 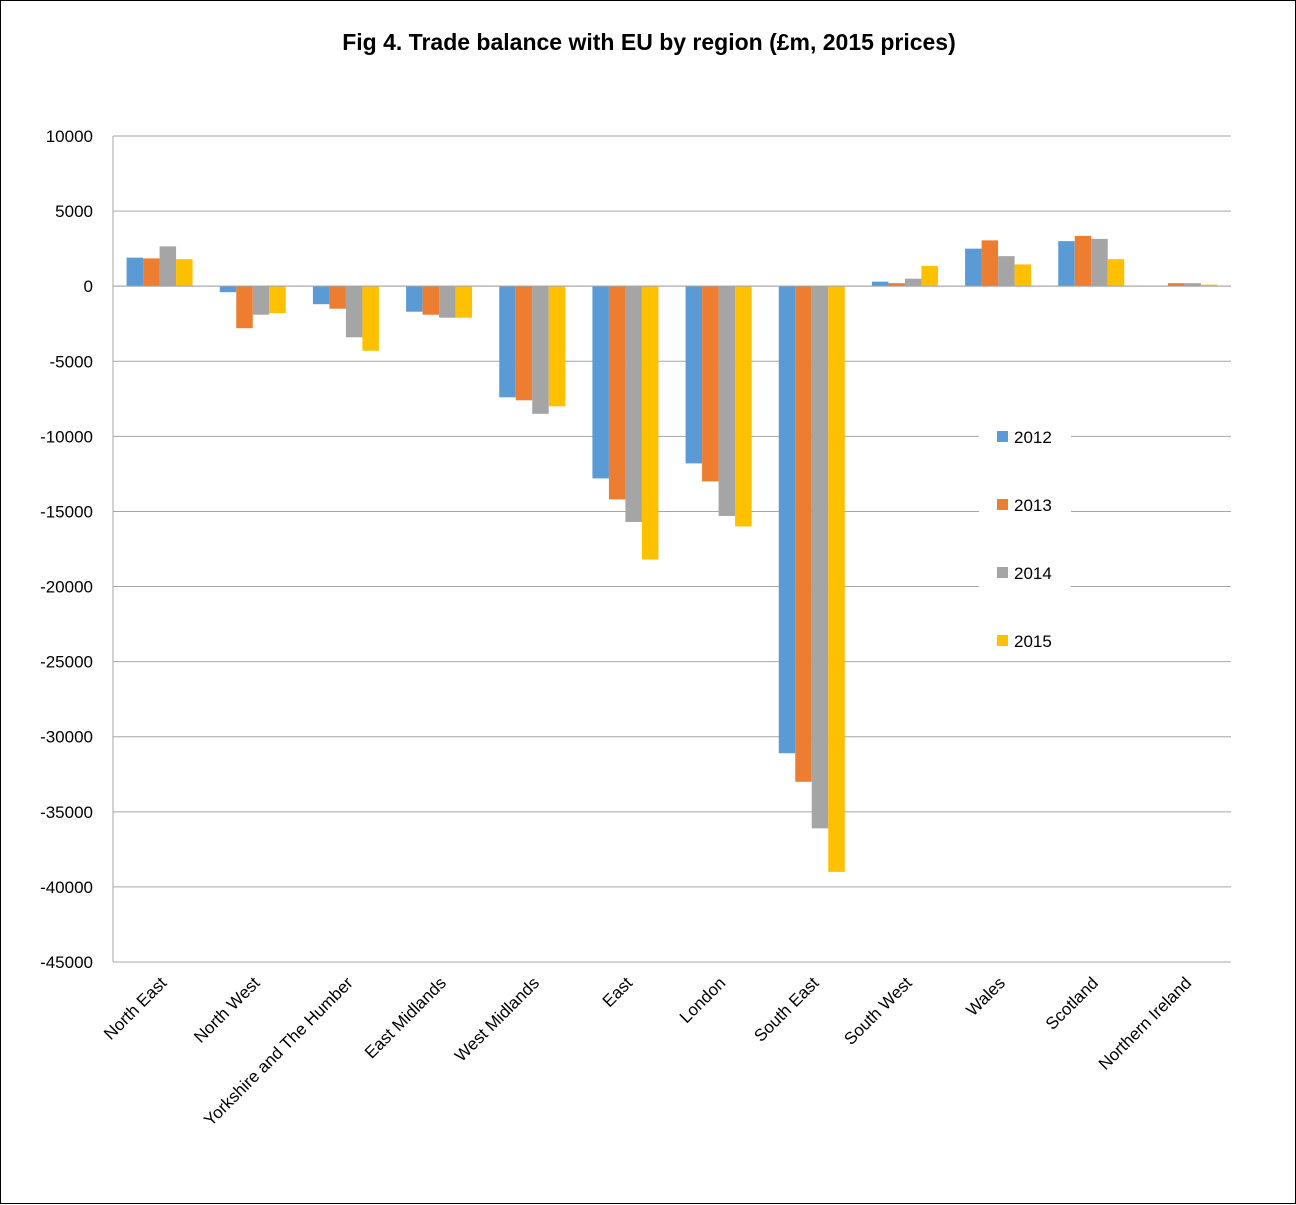 I want to click on bar-2012-north-west, so click(x=228, y=289).